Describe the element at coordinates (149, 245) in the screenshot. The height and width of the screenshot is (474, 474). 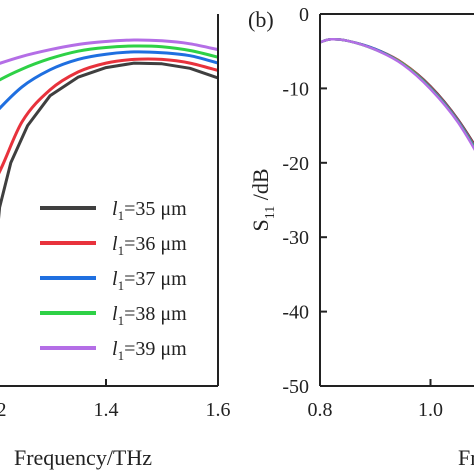
I see `legend-label-2: l1=36 μm` at that location.